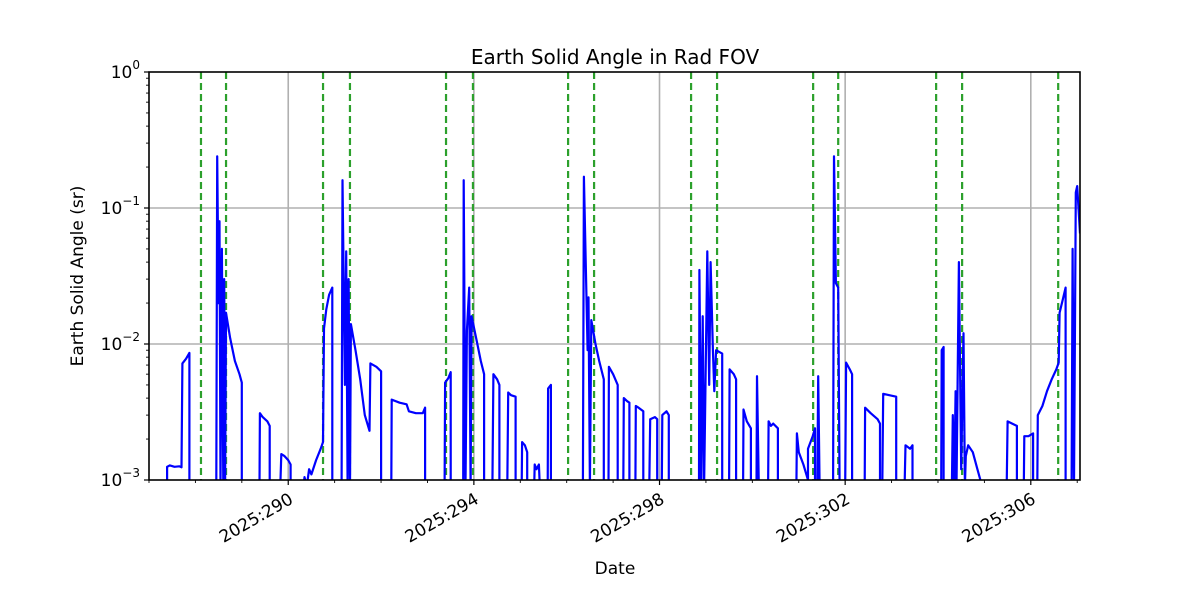 The image size is (1200, 600). What do you see at coordinates (125, 70) in the screenshot?
I see `y-tick-label: 10⁰` at bounding box center [125, 70].